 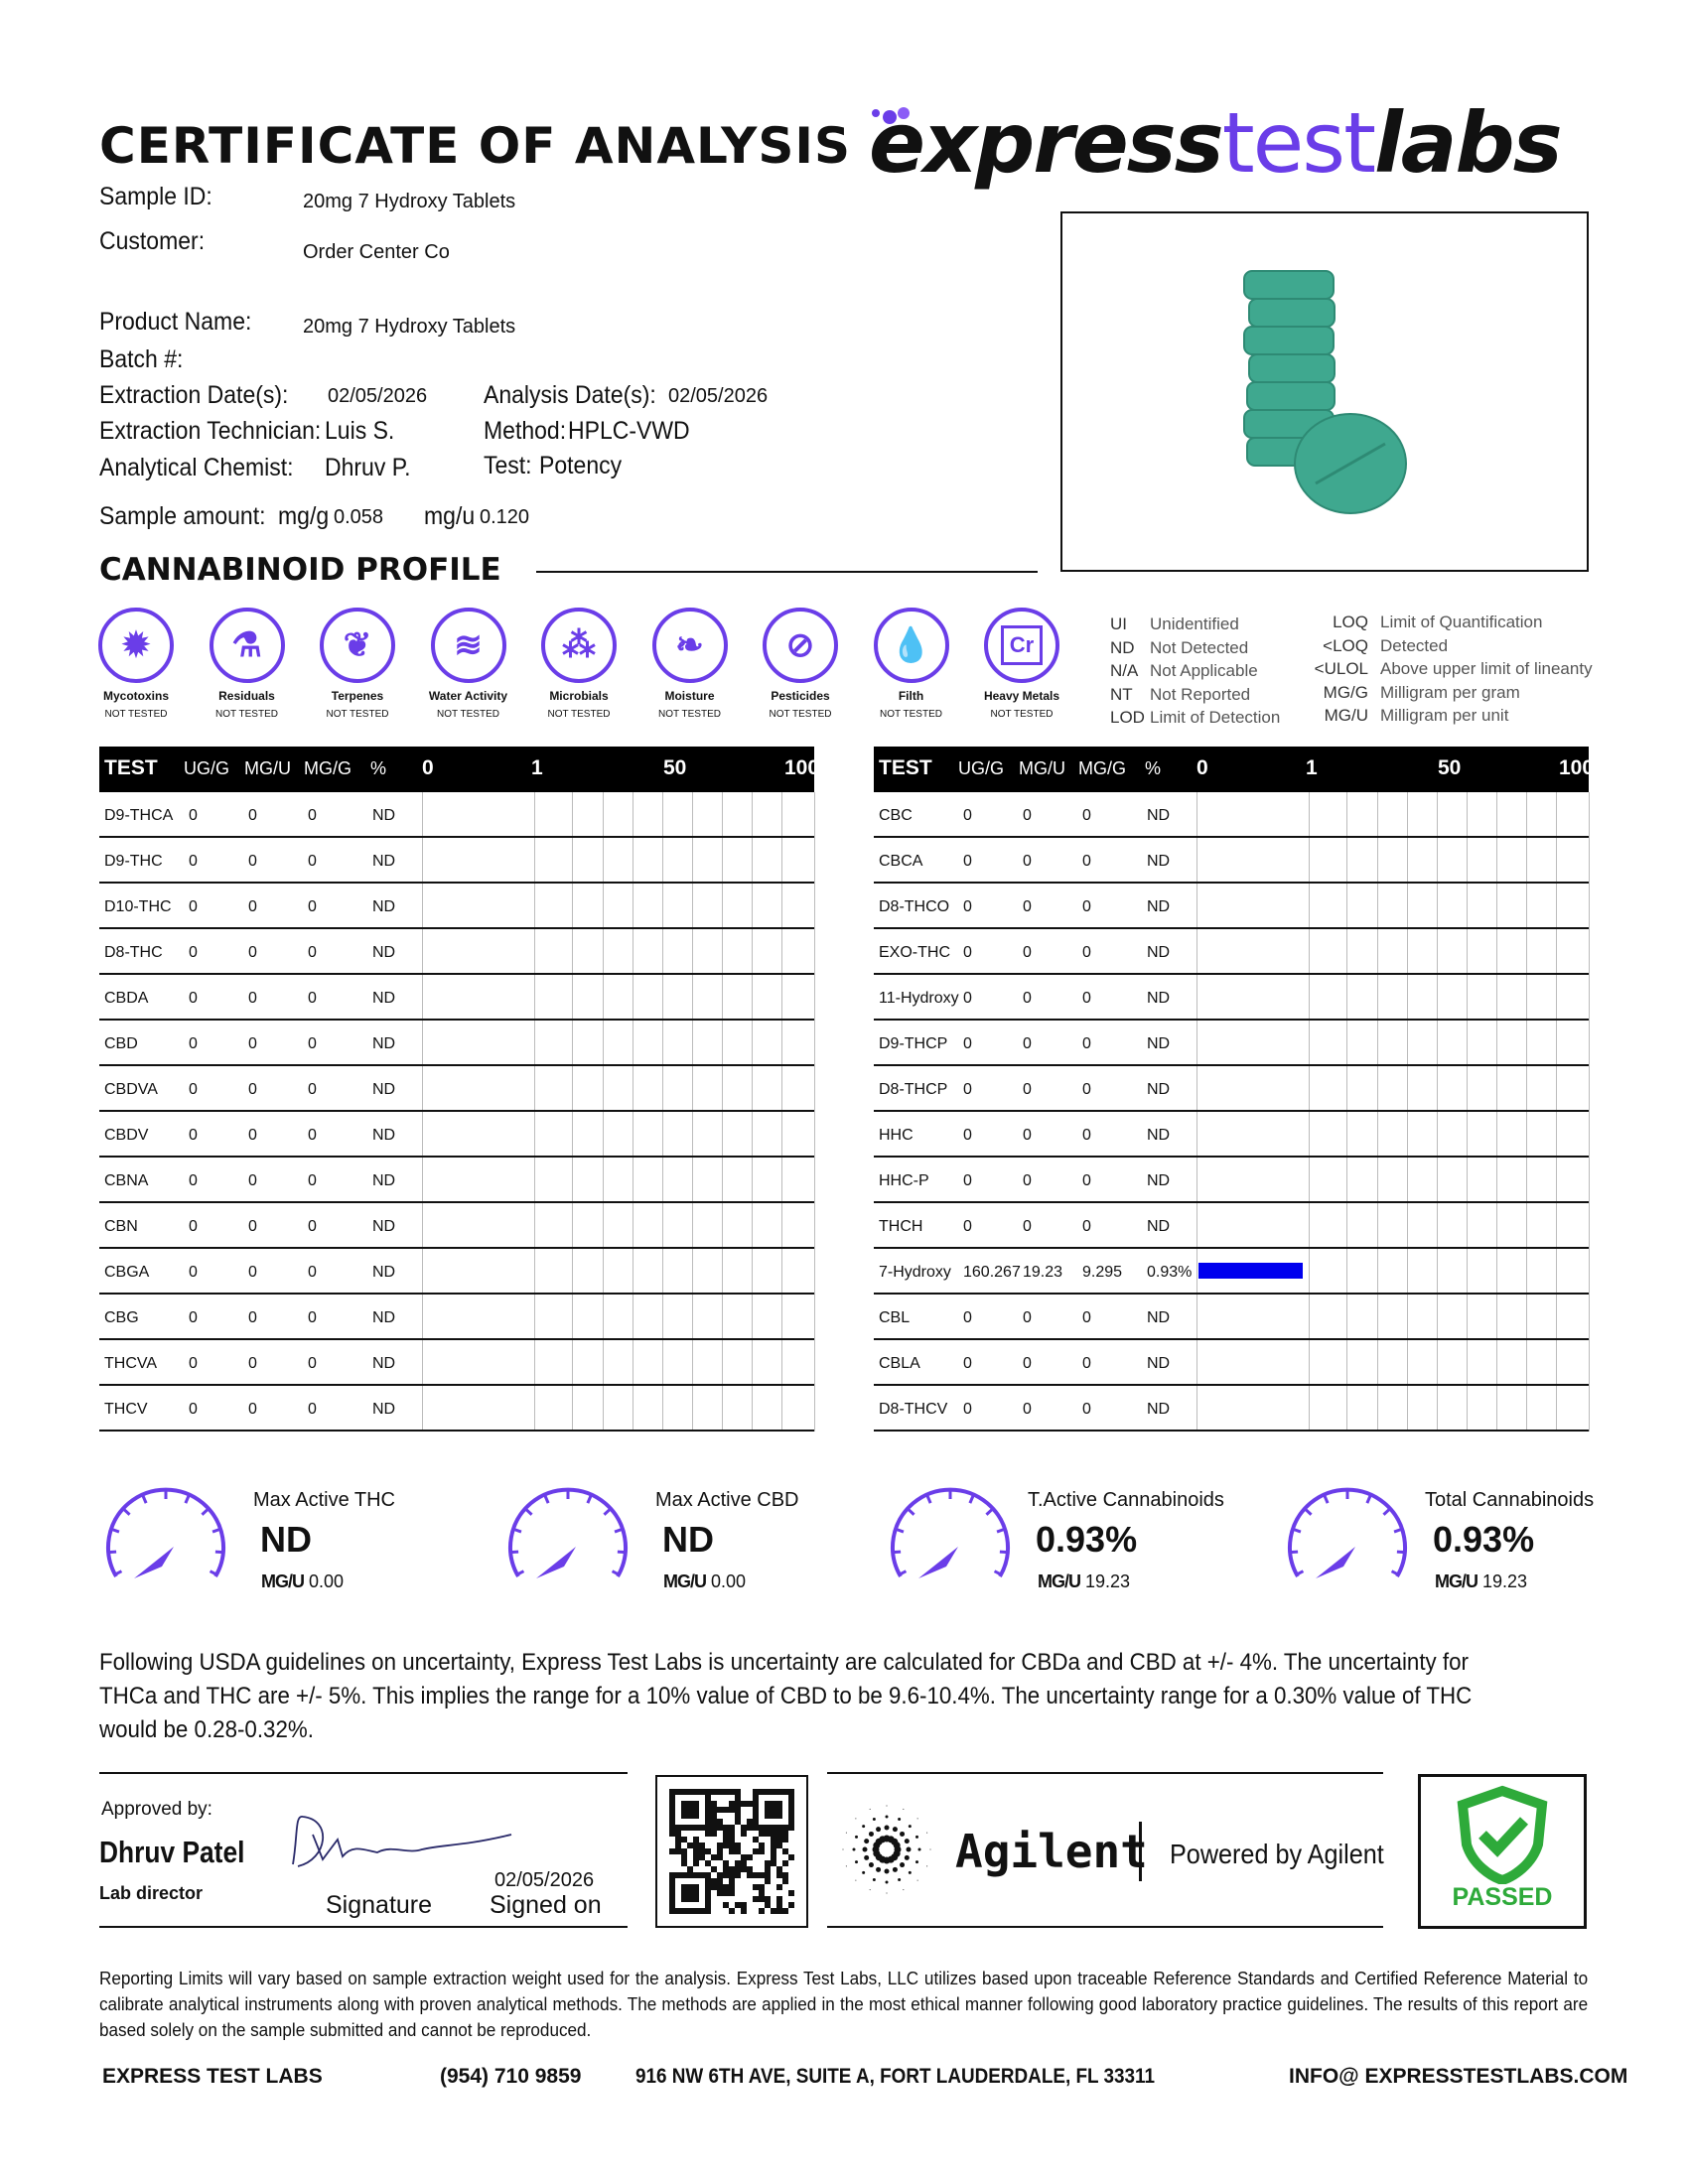 I want to click on legend-desc: Unidentified, so click(x=1194, y=623).